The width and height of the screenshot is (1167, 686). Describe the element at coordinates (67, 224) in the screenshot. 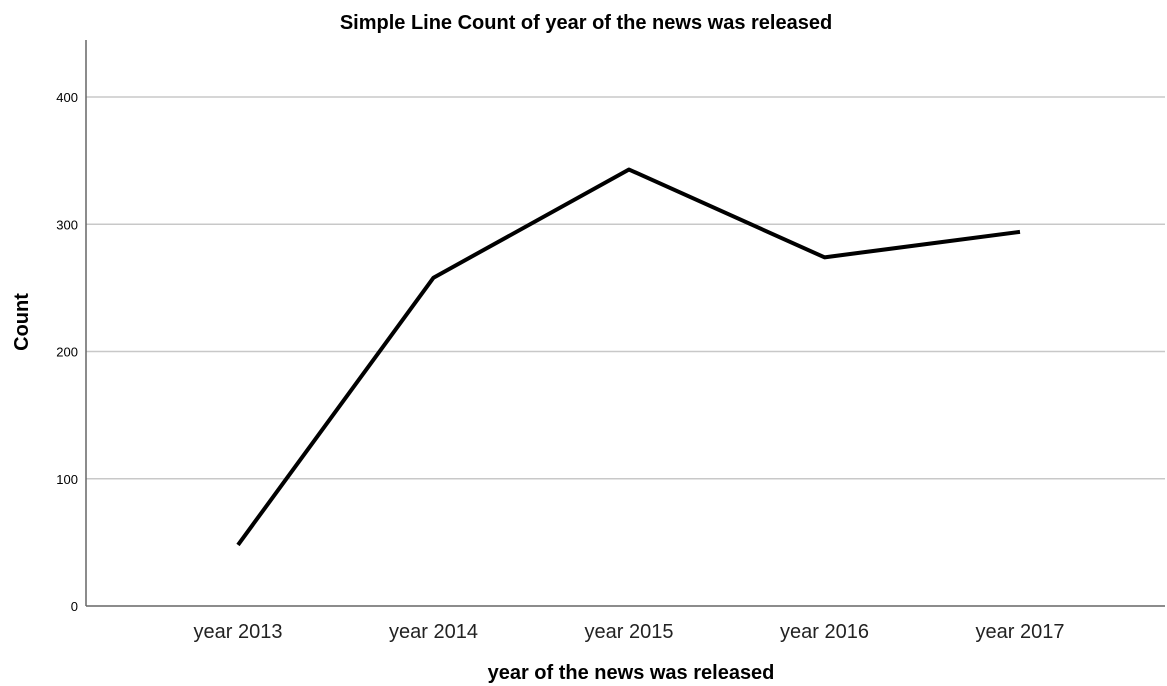

I see `y-tick-label-3: 300` at that location.